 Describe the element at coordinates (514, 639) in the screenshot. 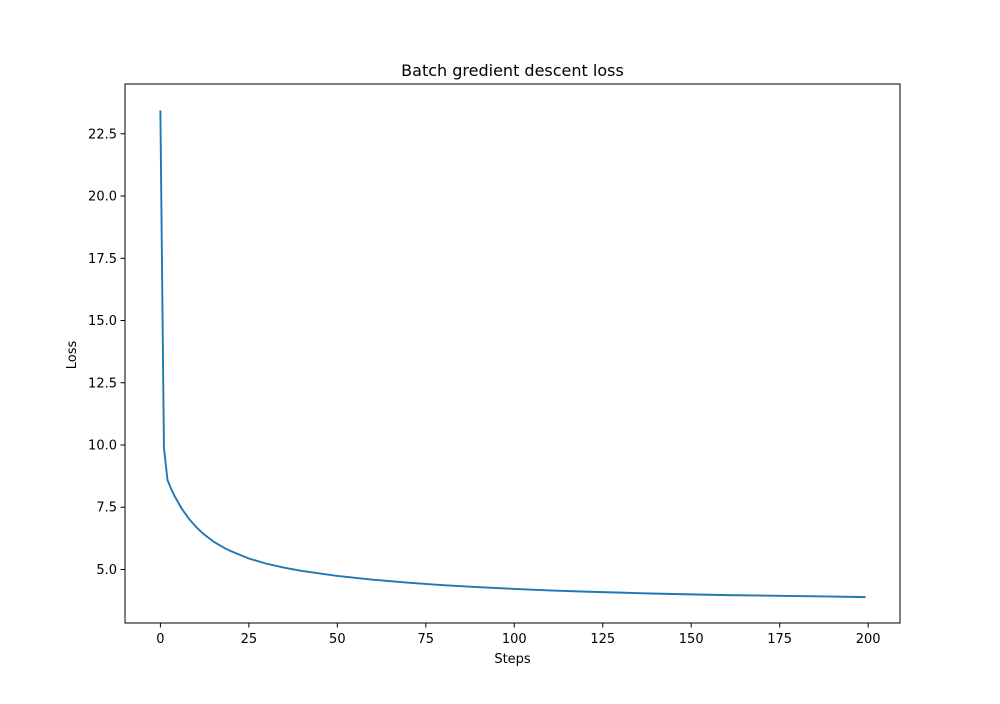

I see `x-tick-label: 100` at that location.